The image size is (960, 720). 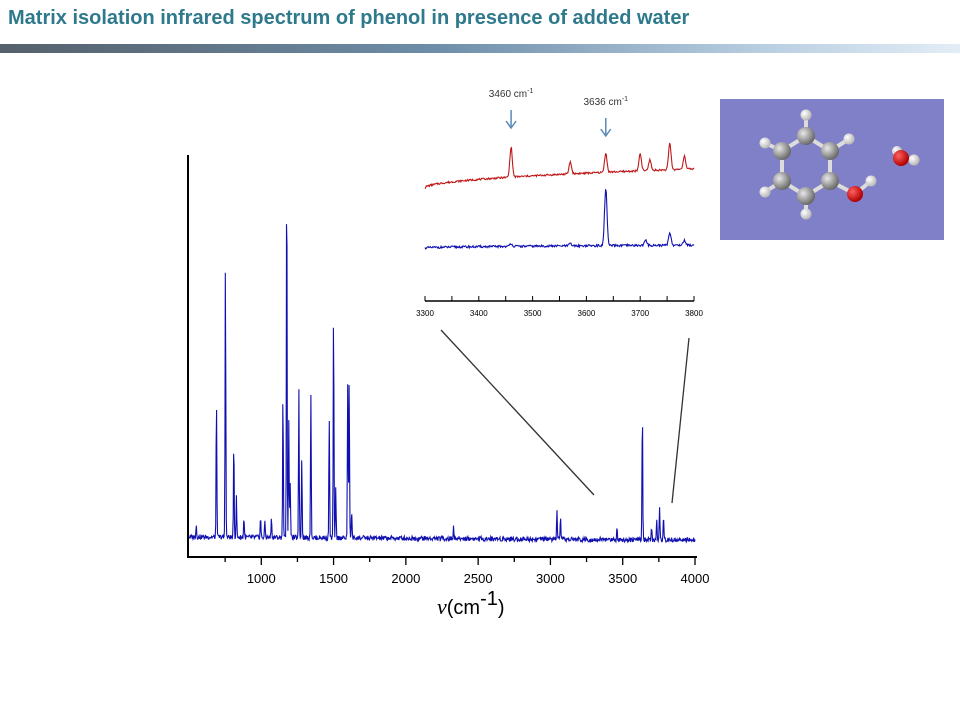 I want to click on molecule-atoms, so click(x=839, y=164).